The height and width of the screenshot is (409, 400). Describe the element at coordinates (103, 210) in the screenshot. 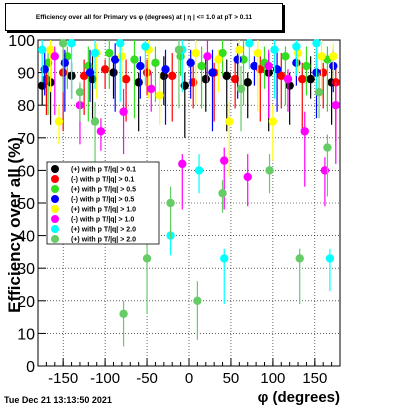

I see `legend-label: (+) with p T/|q| > 1.0` at that location.